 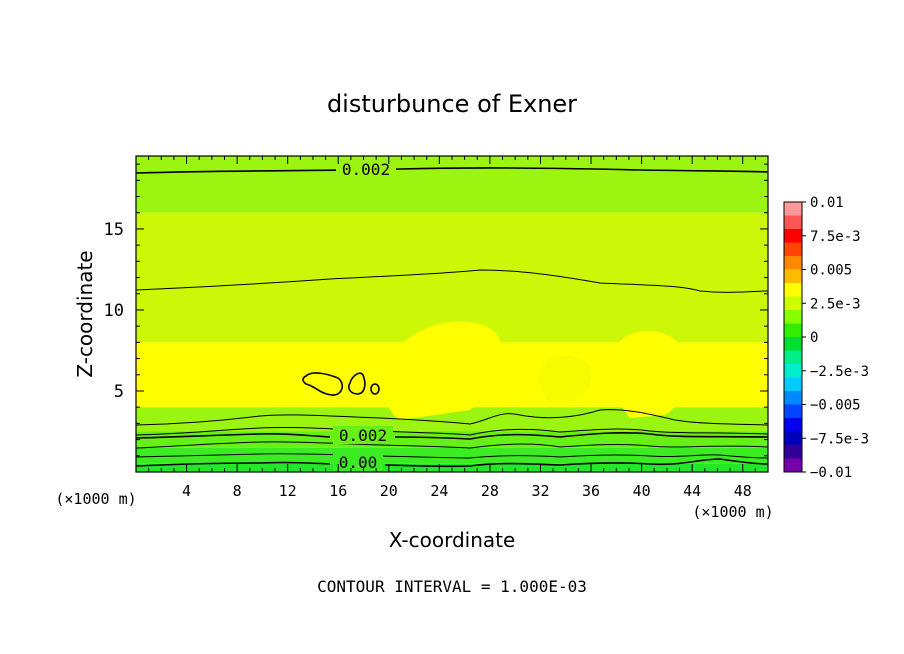 I want to click on colorbar-label: −0.01, so click(x=831, y=473).